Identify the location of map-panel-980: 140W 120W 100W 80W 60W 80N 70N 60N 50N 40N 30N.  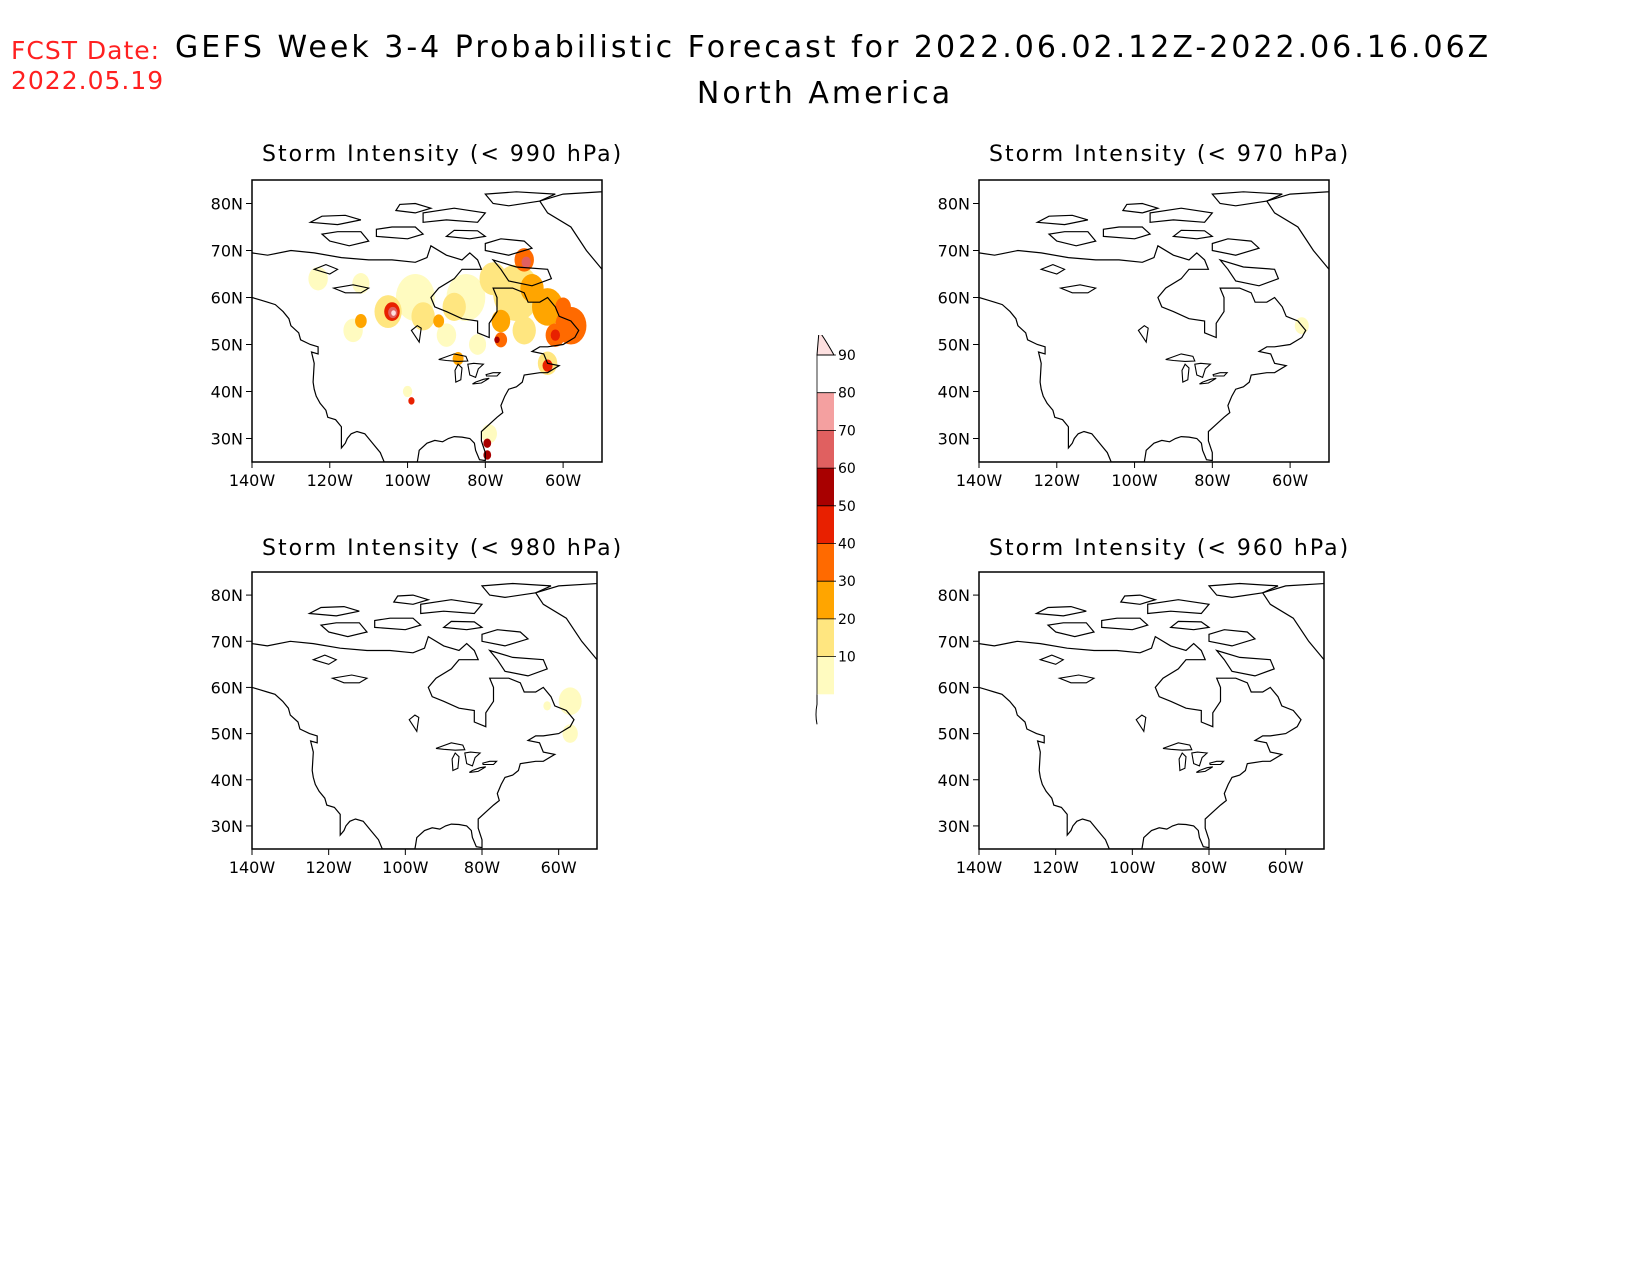
(417, 730).